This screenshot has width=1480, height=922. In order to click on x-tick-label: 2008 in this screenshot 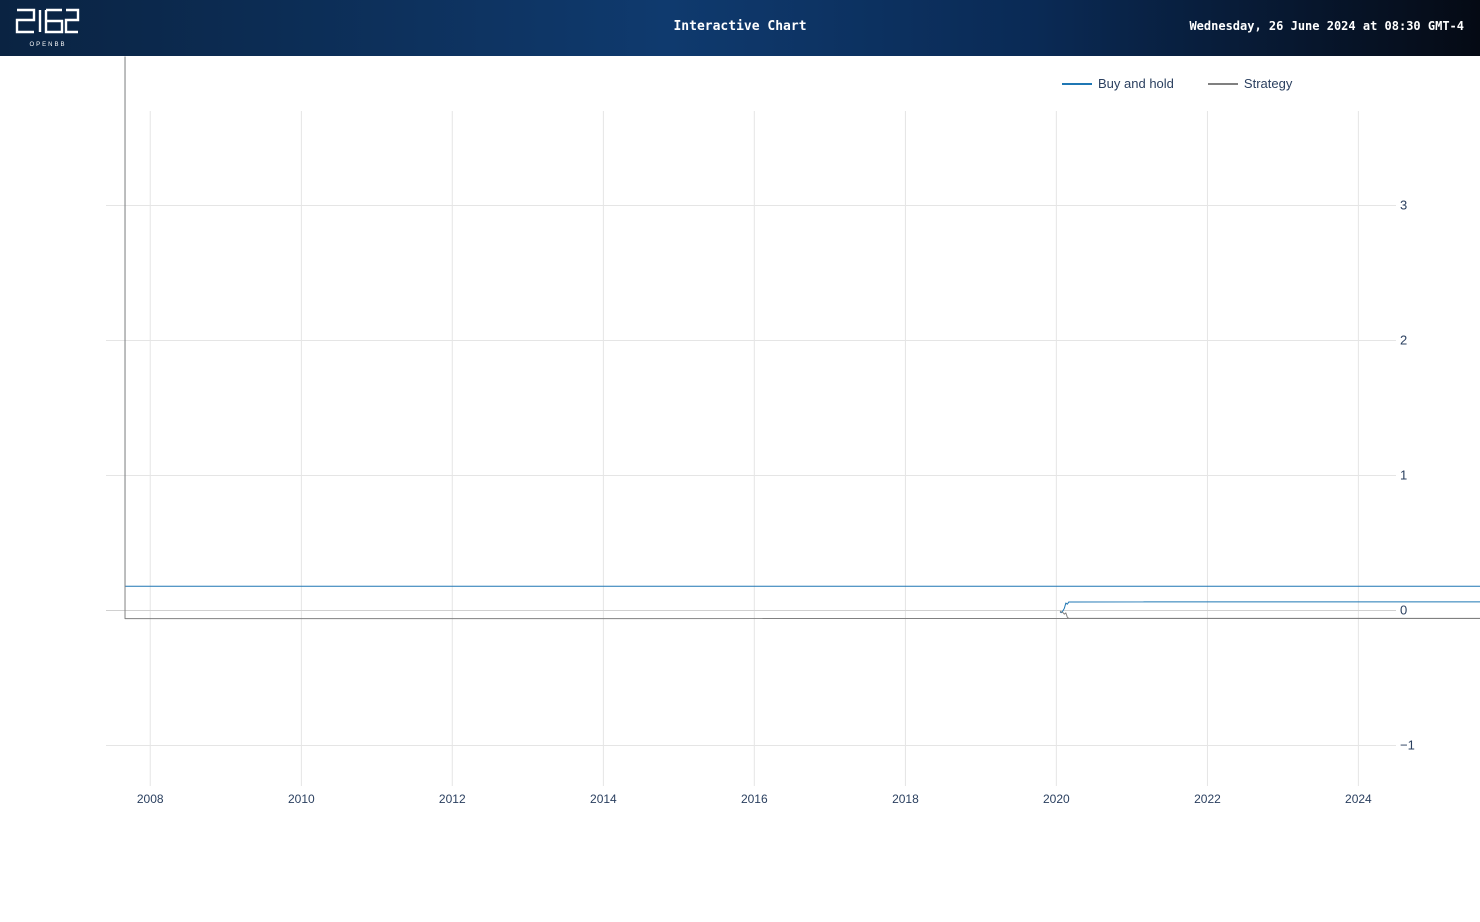, I will do `click(150, 799)`.